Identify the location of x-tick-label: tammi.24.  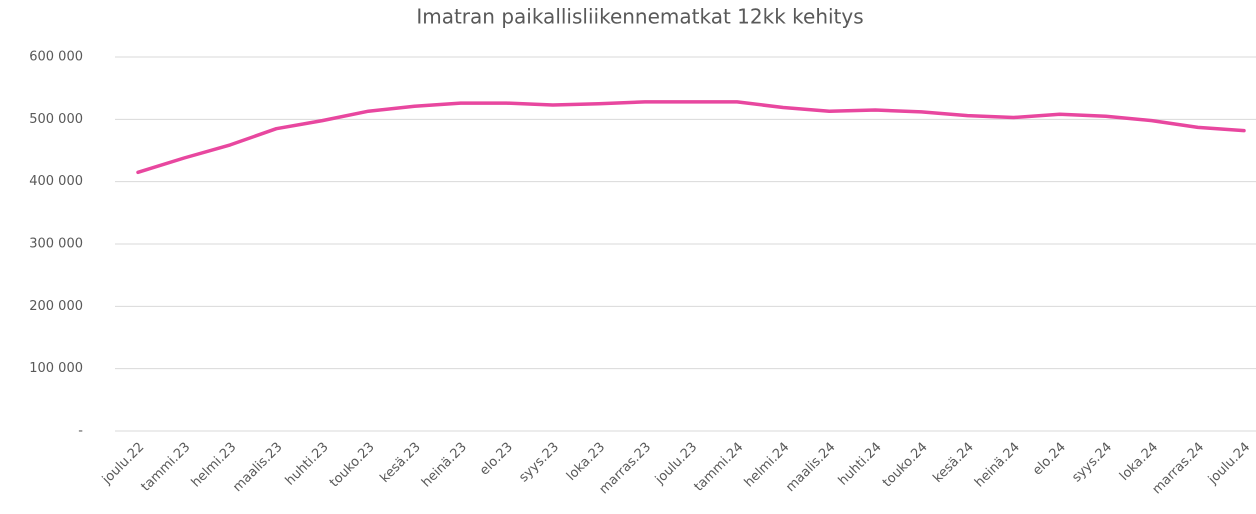
(718, 467).